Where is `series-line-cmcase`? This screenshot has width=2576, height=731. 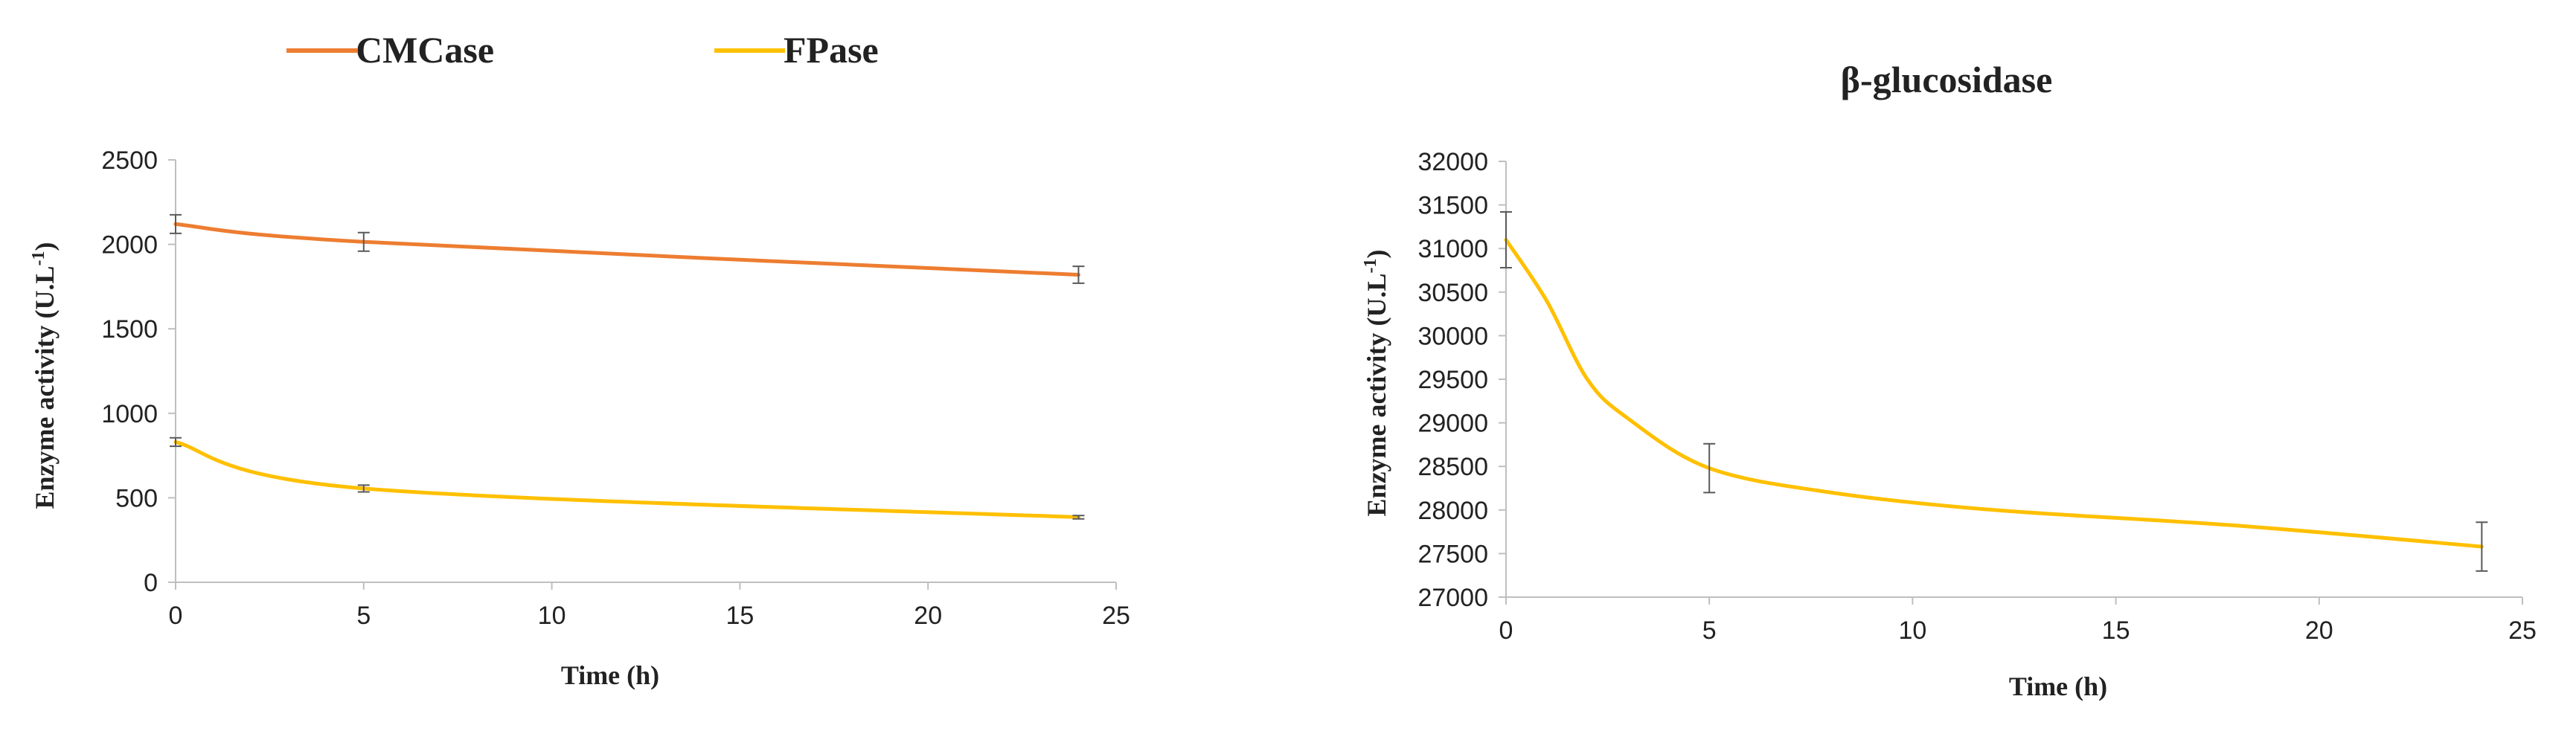 series-line-cmcase is located at coordinates (626, 250).